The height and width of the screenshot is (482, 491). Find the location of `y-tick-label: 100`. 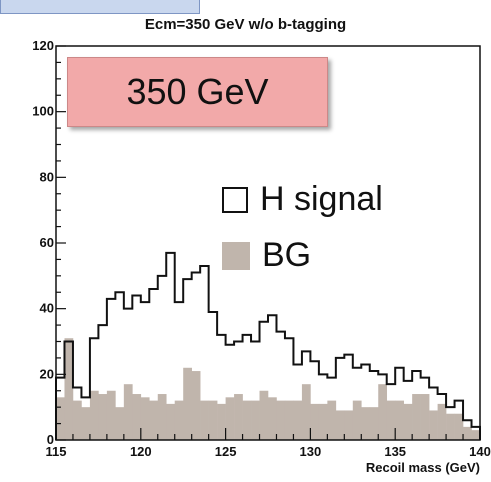

y-tick-label: 100 is located at coordinates (43, 111).